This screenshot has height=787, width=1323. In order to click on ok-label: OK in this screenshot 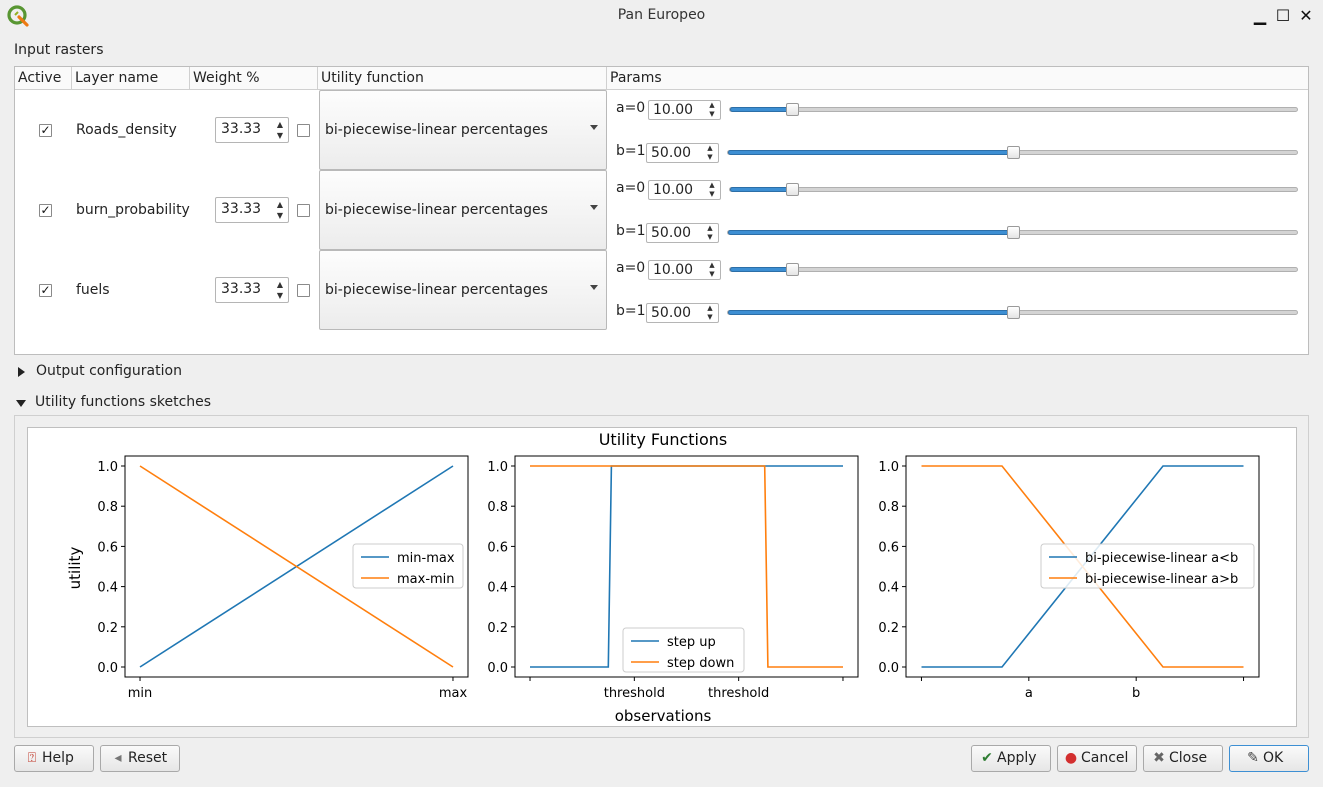, I will do `click(1273, 758)`.